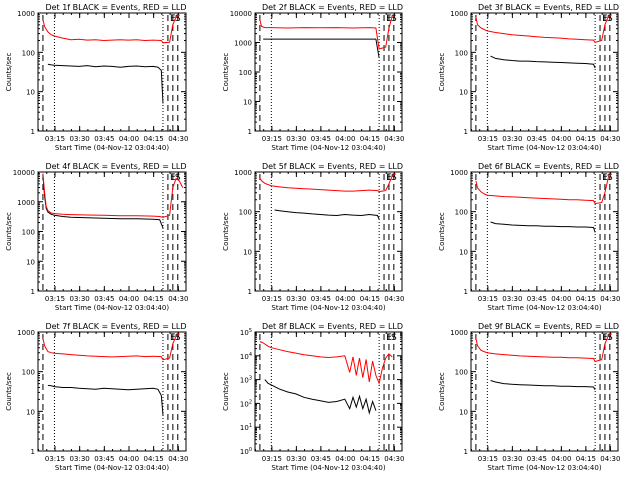  Describe the element at coordinates (332, 7) in the screenshot. I see `chart-title: Det 2f BLACK = Events, RED = LLD` at that location.